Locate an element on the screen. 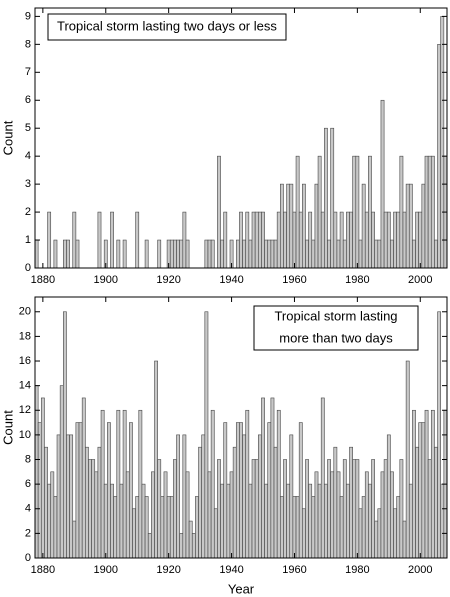 Image resolution: width=450 pixels, height=597 pixels. y-tick-label: 6 is located at coordinates (28, 484).